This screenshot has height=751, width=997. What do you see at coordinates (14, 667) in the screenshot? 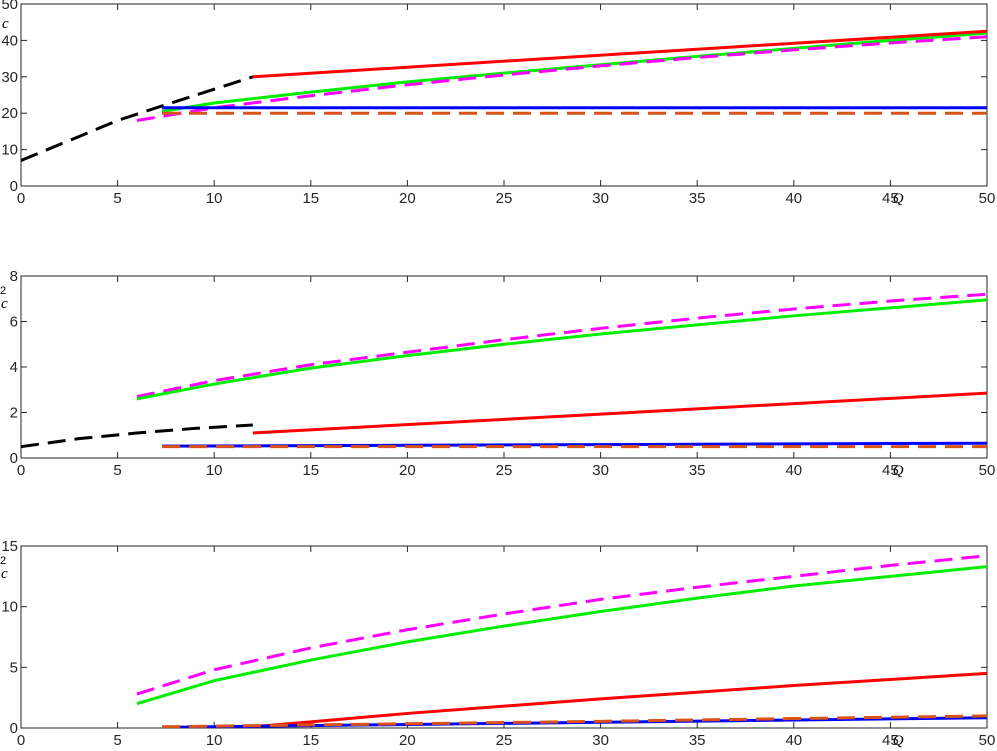
I see `y-tick-label: 5` at bounding box center [14, 667].